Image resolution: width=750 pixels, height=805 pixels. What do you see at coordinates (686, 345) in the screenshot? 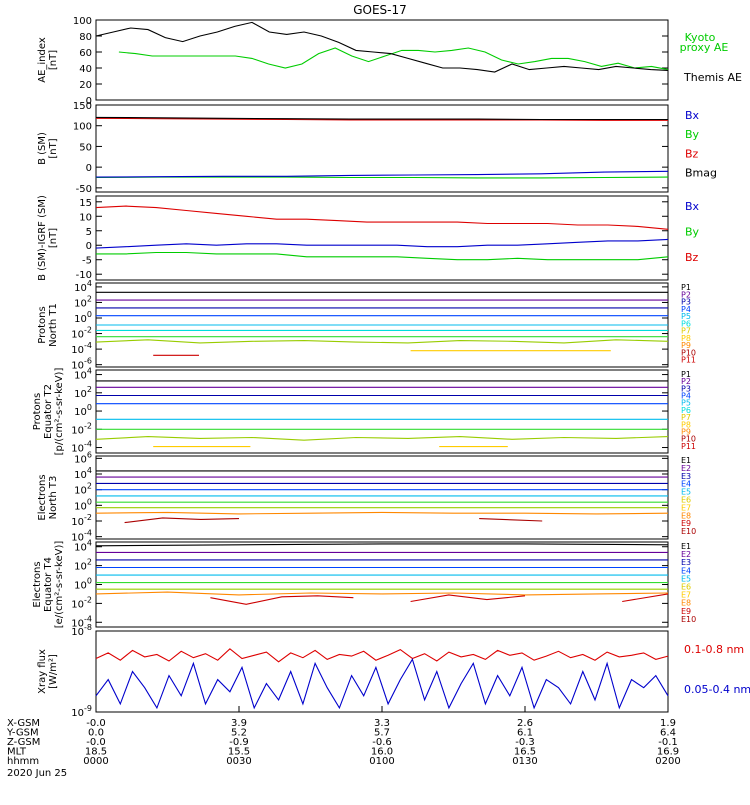
I see `legend-label: P9` at bounding box center [686, 345].